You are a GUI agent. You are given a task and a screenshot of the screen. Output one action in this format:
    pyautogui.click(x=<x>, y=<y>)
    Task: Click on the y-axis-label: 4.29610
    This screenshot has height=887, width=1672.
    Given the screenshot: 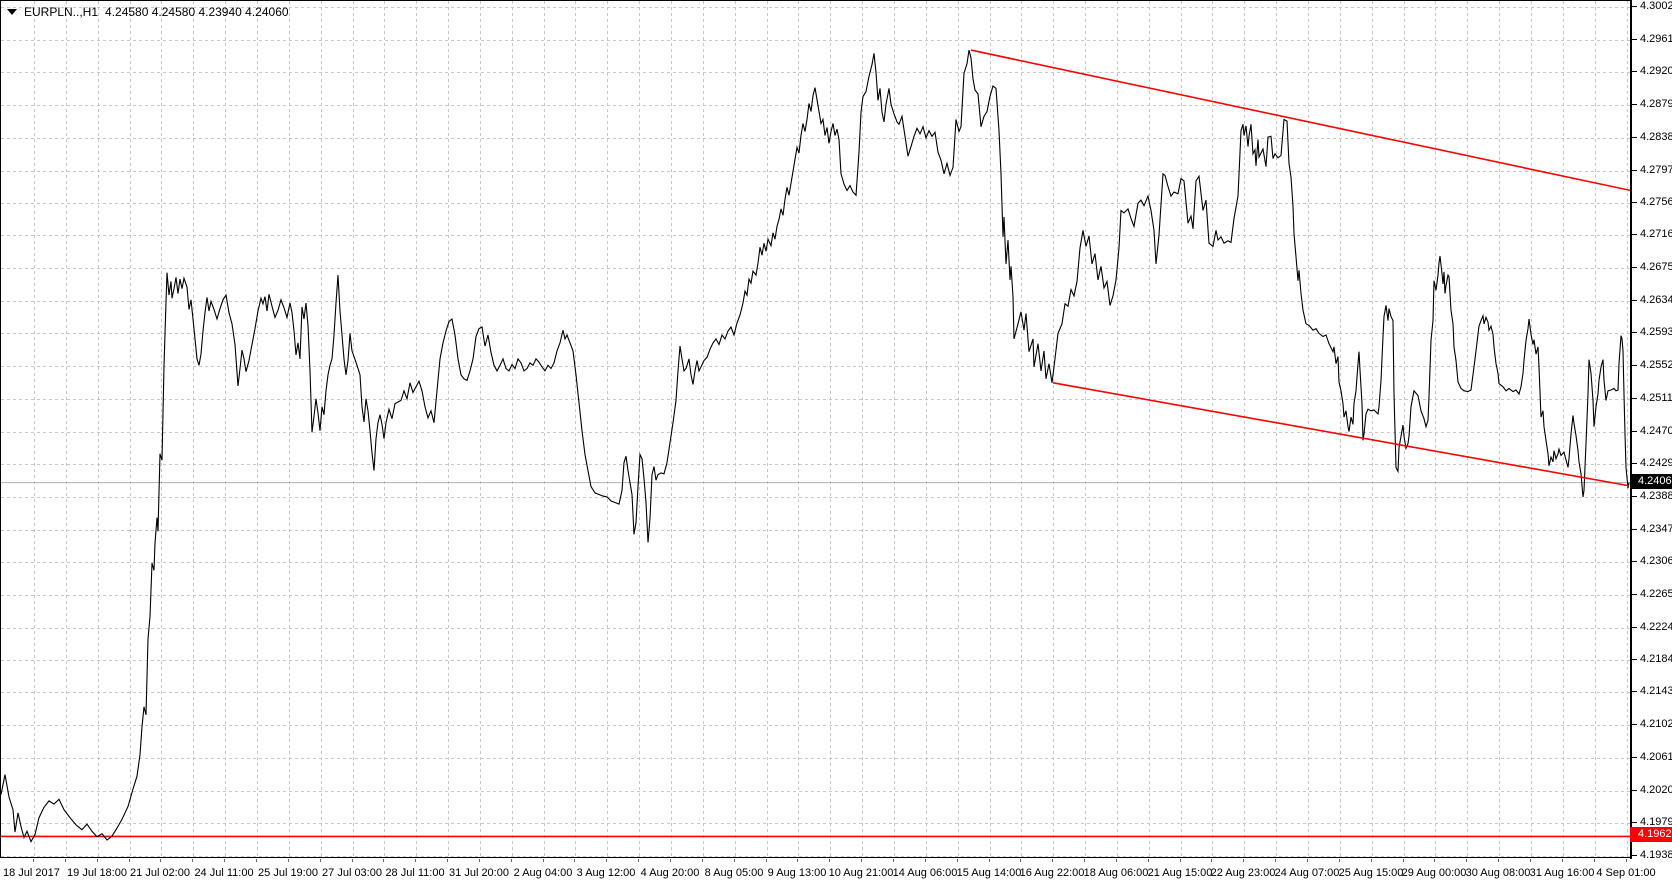 What is the action you would take?
    pyautogui.click(x=1656, y=39)
    